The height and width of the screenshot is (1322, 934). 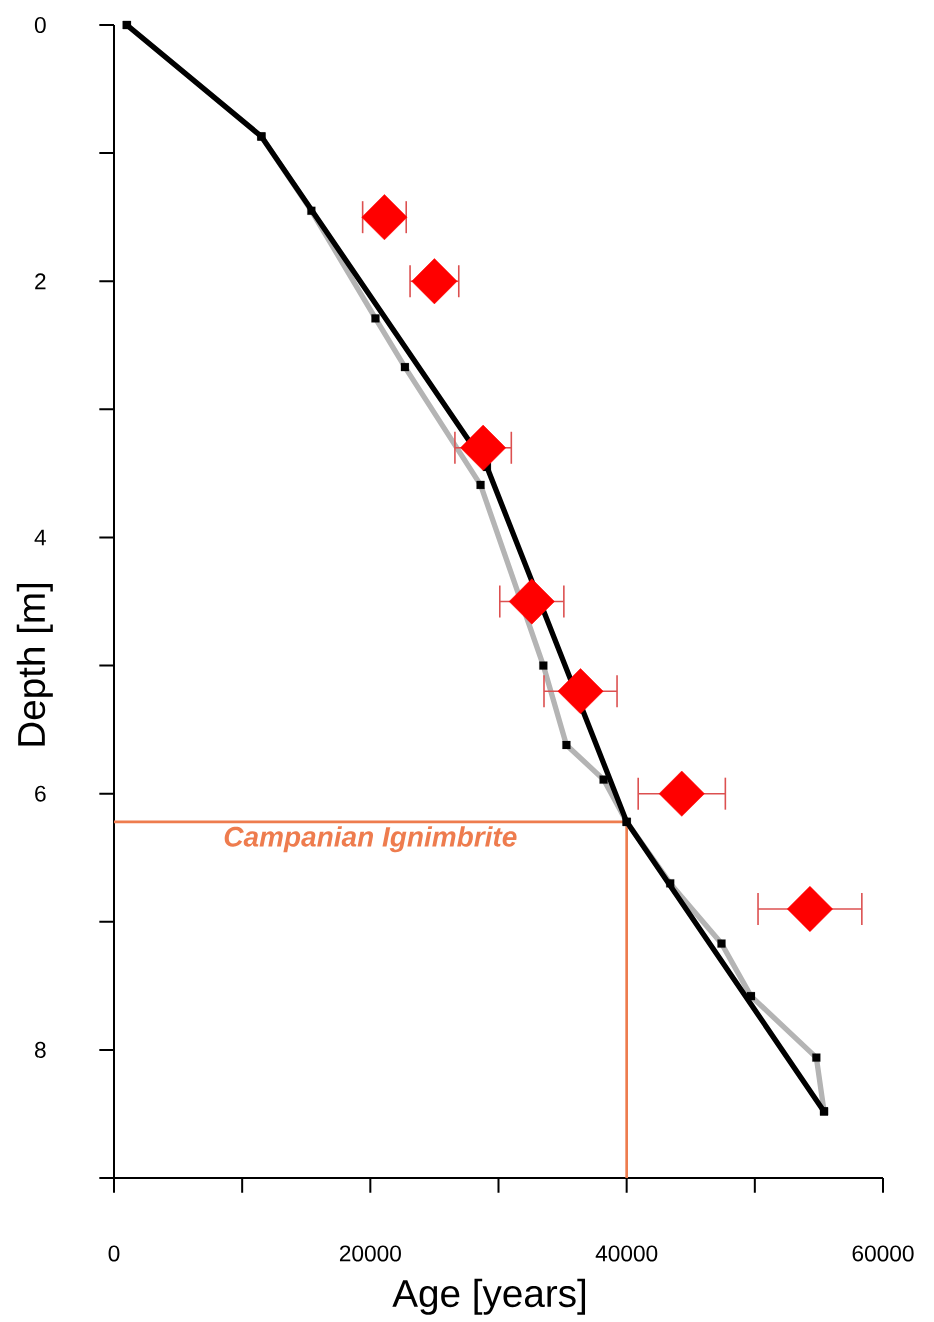 I want to click on y-tick-label: 2, so click(x=40, y=281).